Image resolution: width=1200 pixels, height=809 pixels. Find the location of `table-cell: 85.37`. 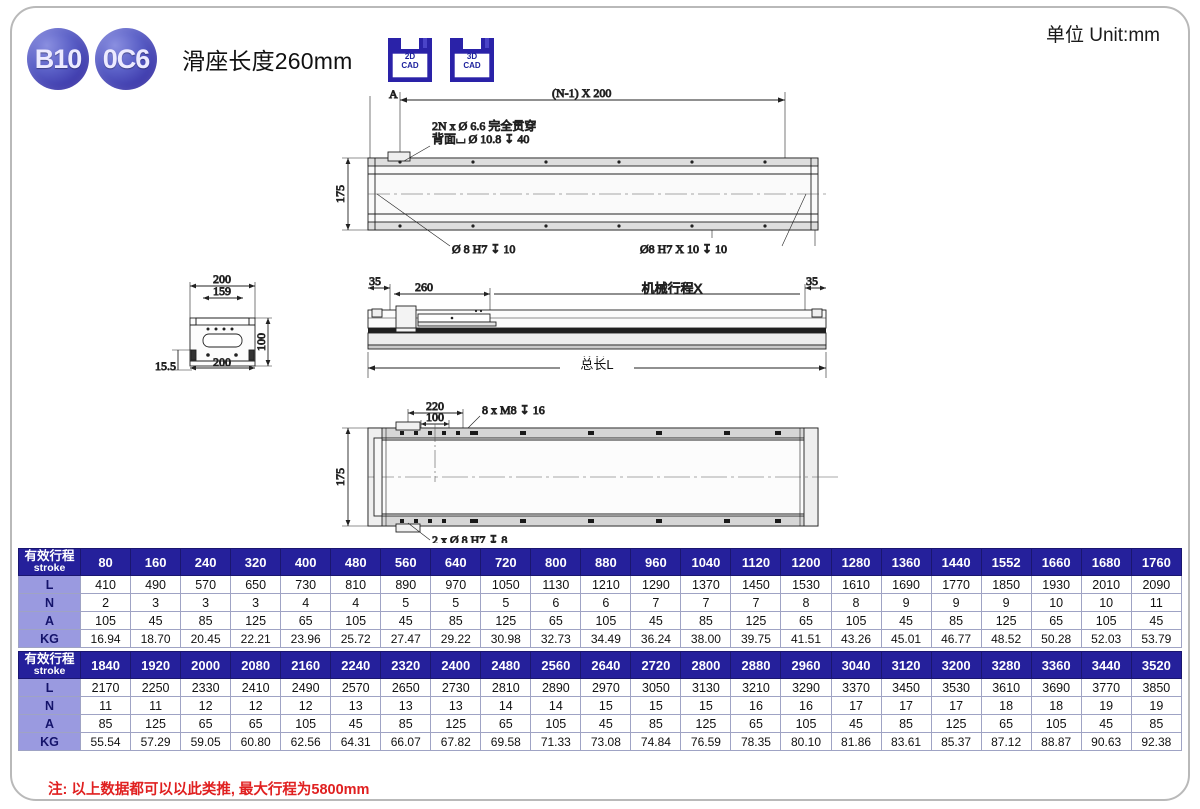

table-cell: 85.37 is located at coordinates (956, 741).